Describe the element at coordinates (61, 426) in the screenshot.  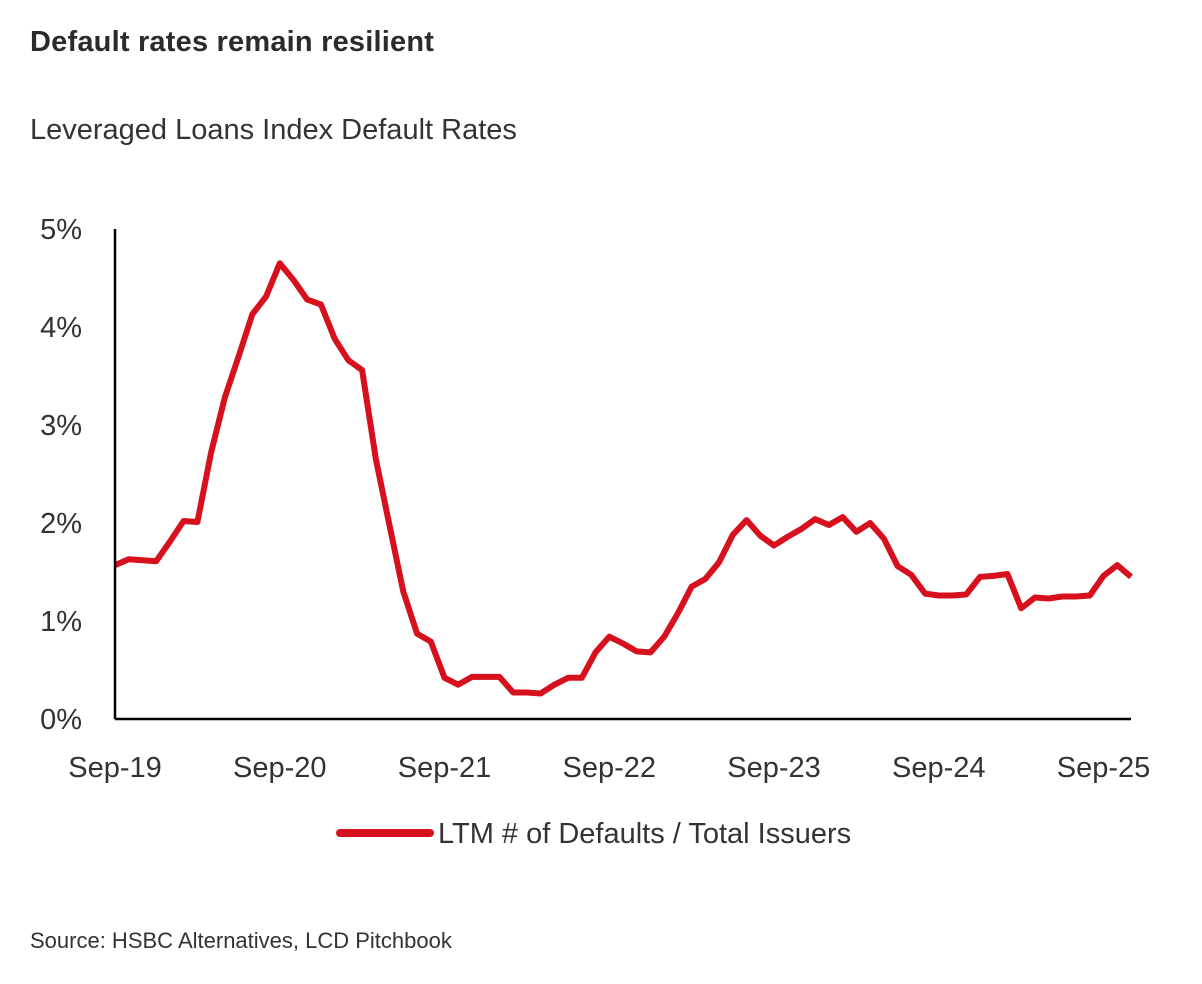
I see `y-tick-label: 3%` at that location.